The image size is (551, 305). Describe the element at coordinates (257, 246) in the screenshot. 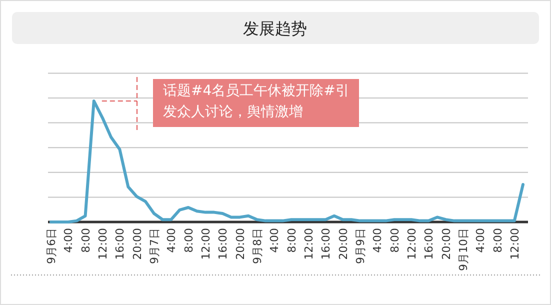

I see `x-tick-label: 9月8日` at that location.